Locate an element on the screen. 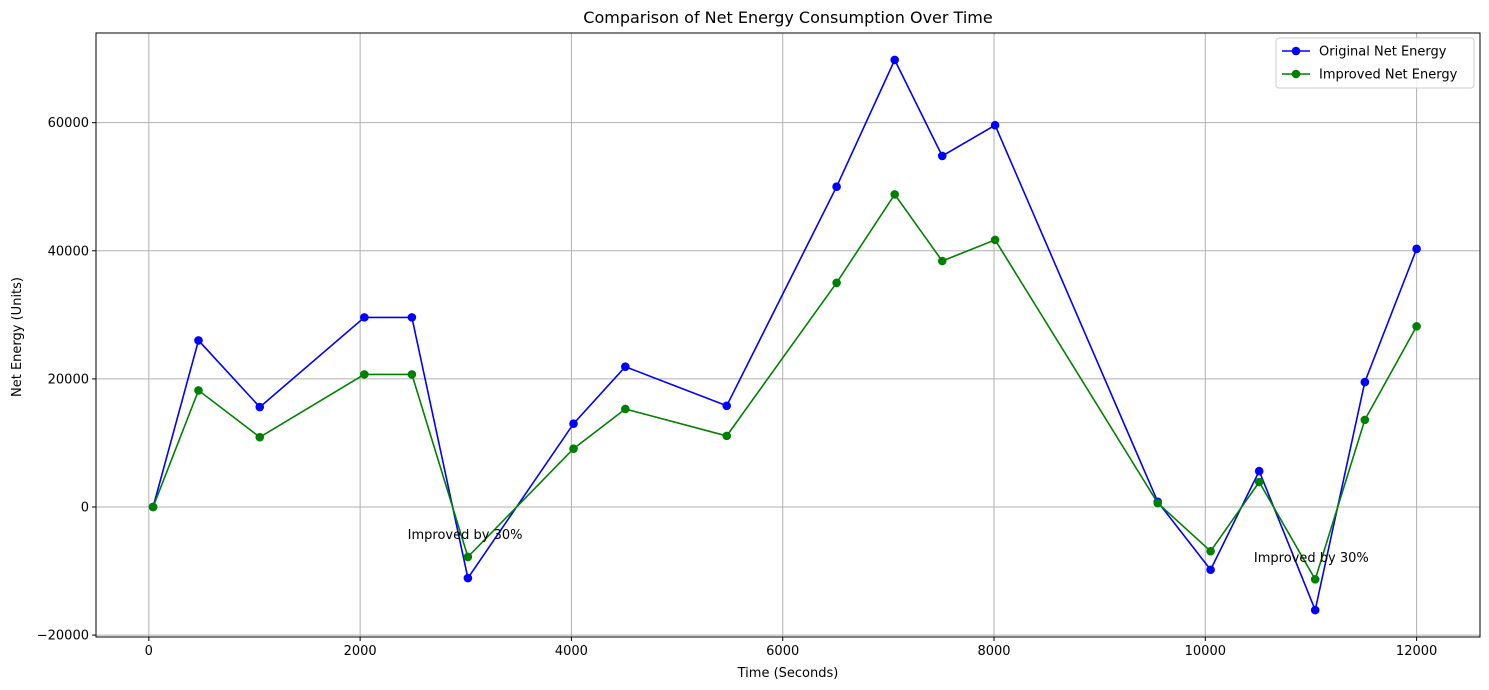 The height and width of the screenshot is (690, 1489). y-tick-label: 60000 is located at coordinates (68, 123).